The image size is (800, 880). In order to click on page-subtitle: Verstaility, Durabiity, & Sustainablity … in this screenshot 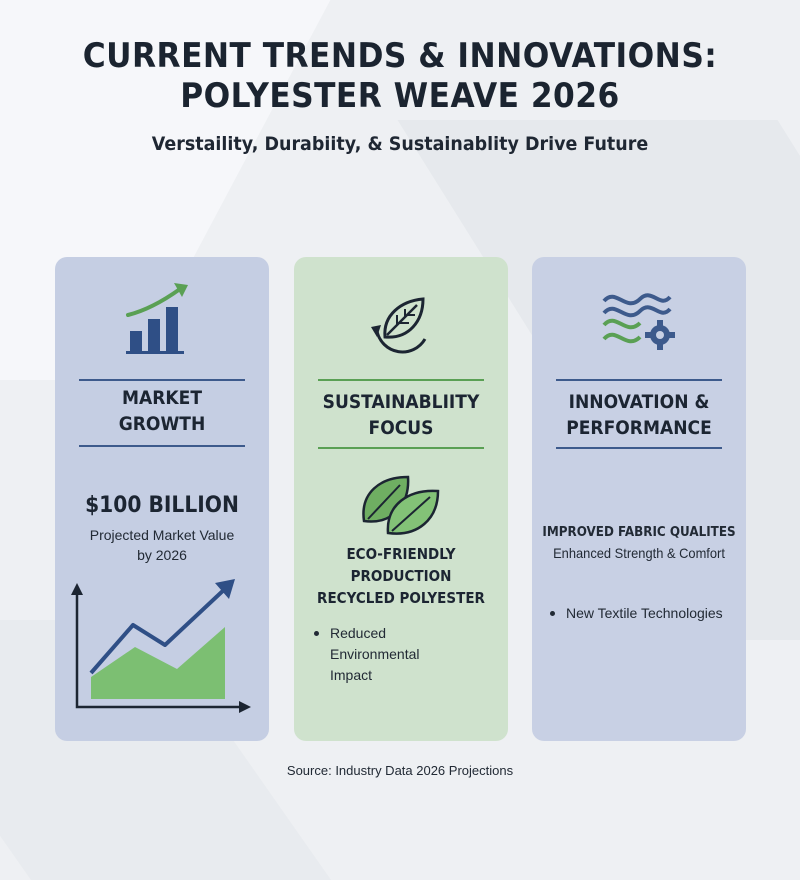, I will do `click(400, 144)`.